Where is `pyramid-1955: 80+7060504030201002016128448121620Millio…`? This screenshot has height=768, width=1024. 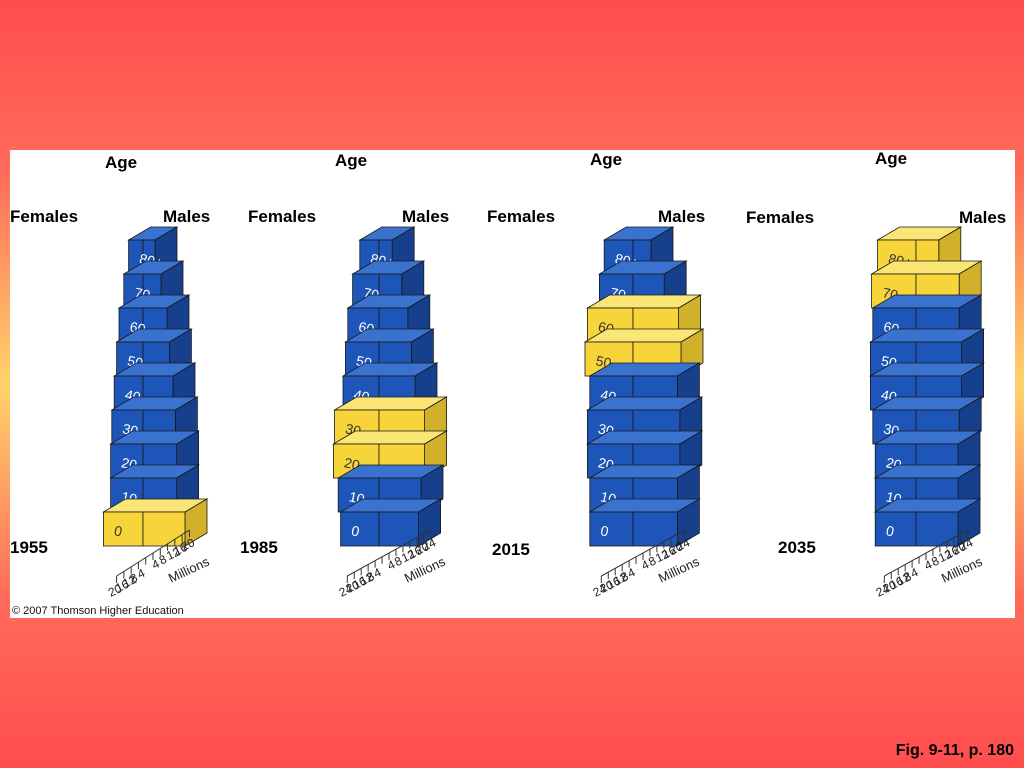 pyramid-1955: 80+7060504030201002016128448121620Millio… is located at coordinates (111, 376).